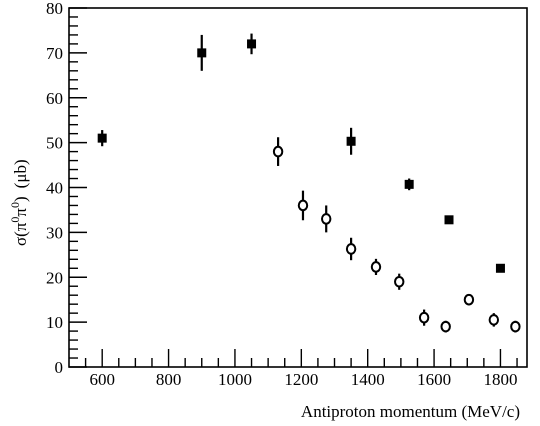  Describe the element at coordinates (20, 173) in the screenshot. I see `y-axis-title-unit: (μb)` at that location.